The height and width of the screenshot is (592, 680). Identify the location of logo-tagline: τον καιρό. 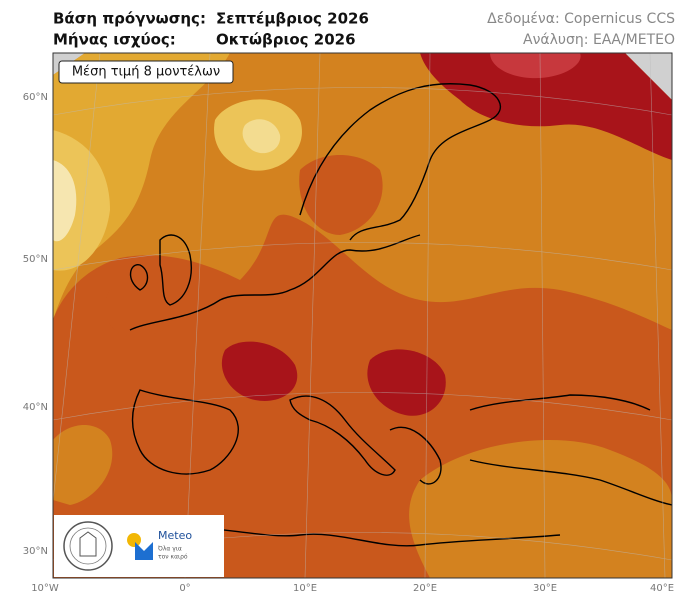
(173, 557).